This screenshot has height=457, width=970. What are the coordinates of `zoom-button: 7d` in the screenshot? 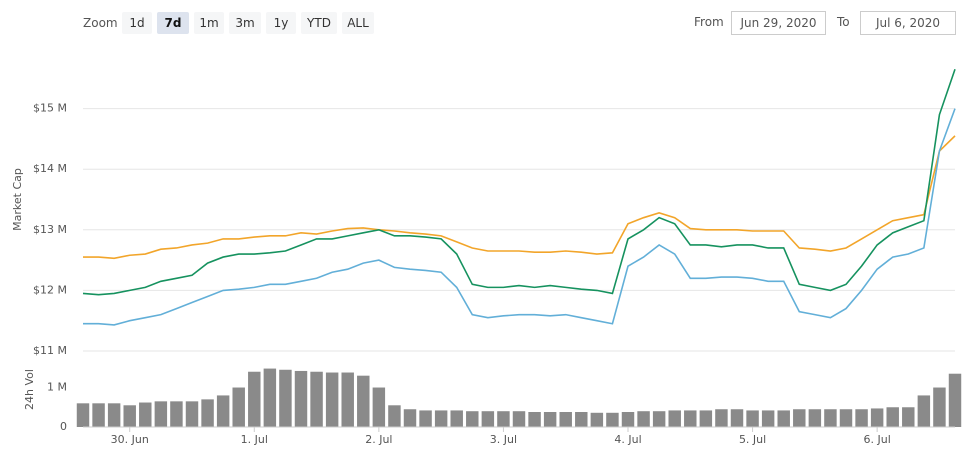 It's located at (173, 23).